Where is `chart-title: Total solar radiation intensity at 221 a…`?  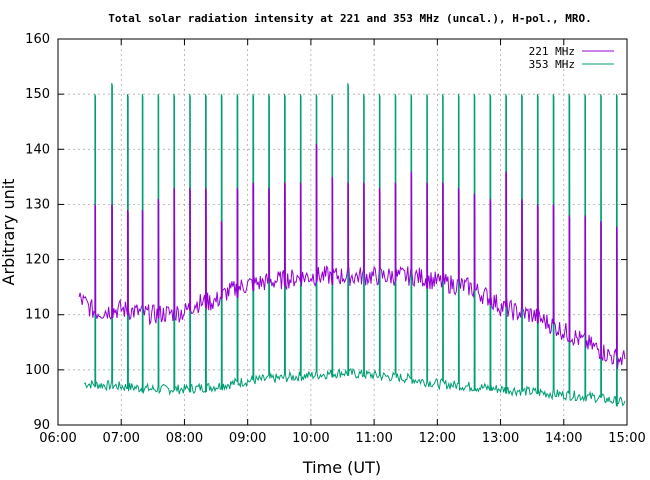 chart-title: Total solar radiation intensity at 221 a… is located at coordinates (349, 18).